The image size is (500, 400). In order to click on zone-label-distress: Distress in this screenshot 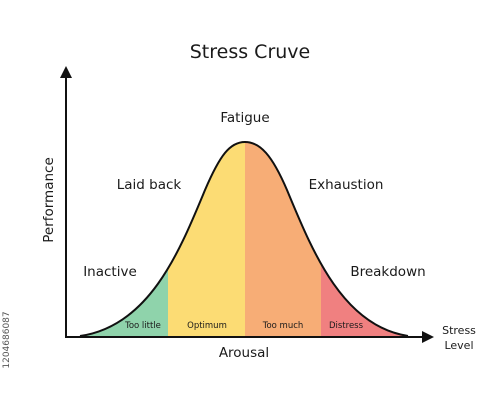, I will do `click(346, 326)`.